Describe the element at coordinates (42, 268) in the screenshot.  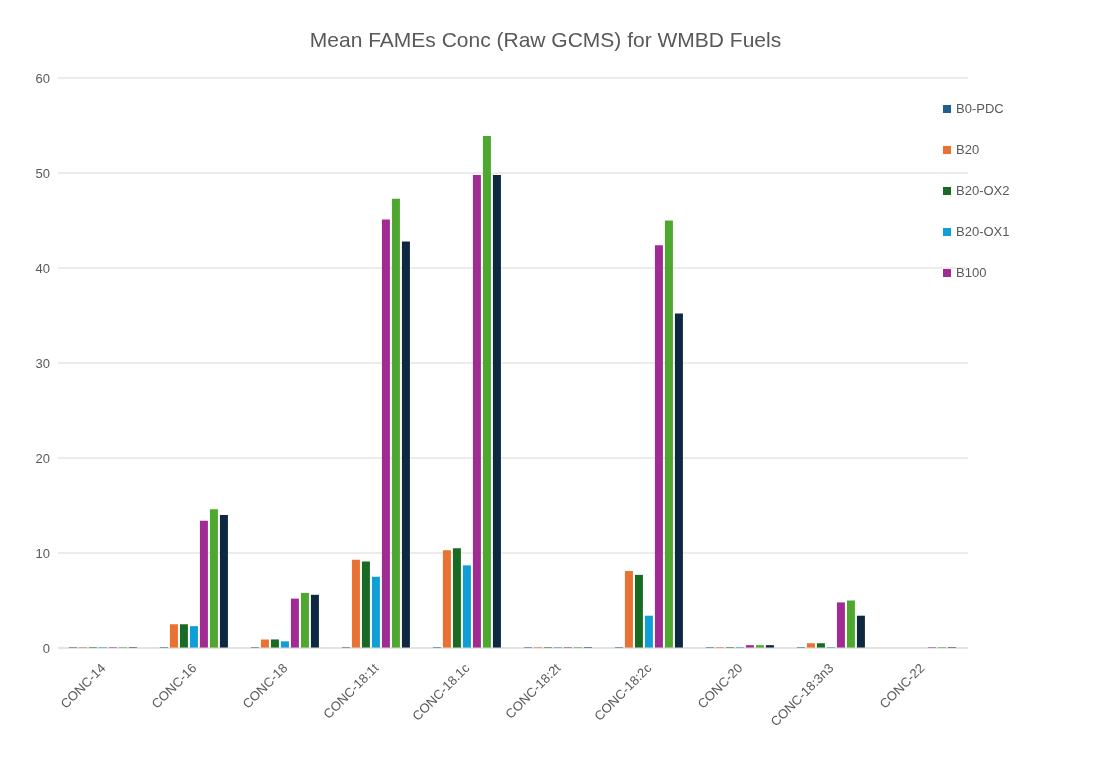
I see `y-tick-label: 40` at that location.